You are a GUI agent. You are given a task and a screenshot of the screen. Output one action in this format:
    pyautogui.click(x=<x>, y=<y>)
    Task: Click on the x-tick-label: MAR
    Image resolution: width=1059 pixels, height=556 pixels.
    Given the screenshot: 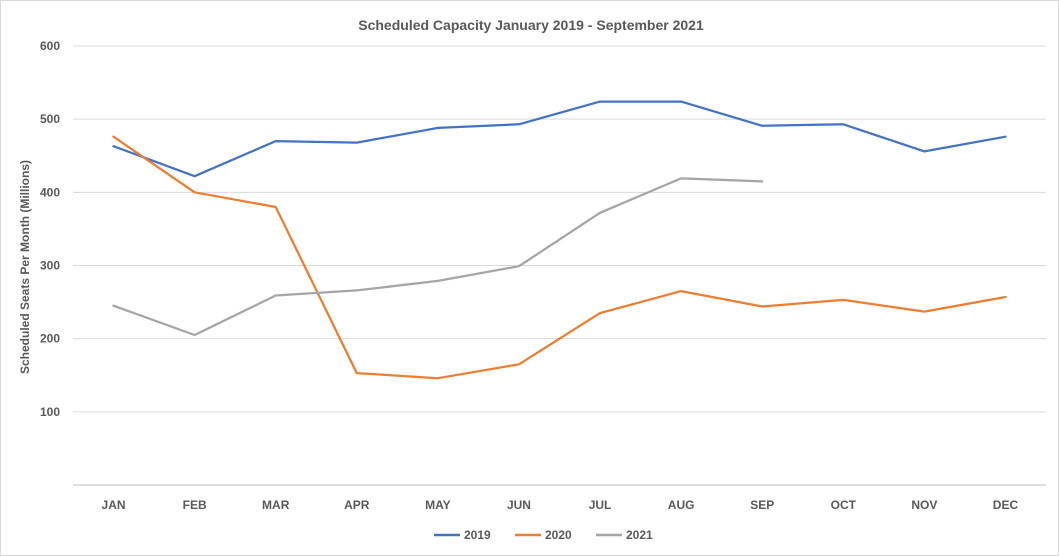 What is the action you would take?
    pyautogui.click(x=276, y=505)
    